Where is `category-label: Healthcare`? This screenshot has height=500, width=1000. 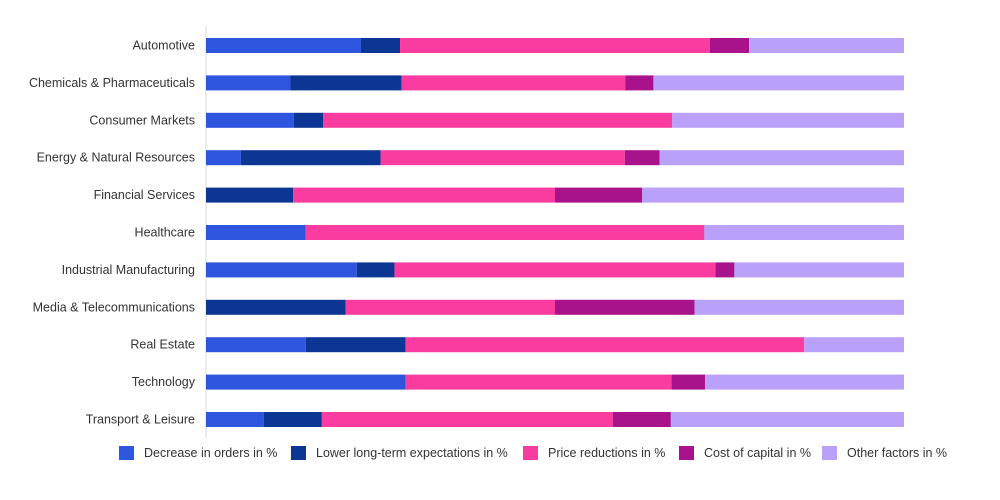
category-label: Healthcare is located at coordinates (165, 233).